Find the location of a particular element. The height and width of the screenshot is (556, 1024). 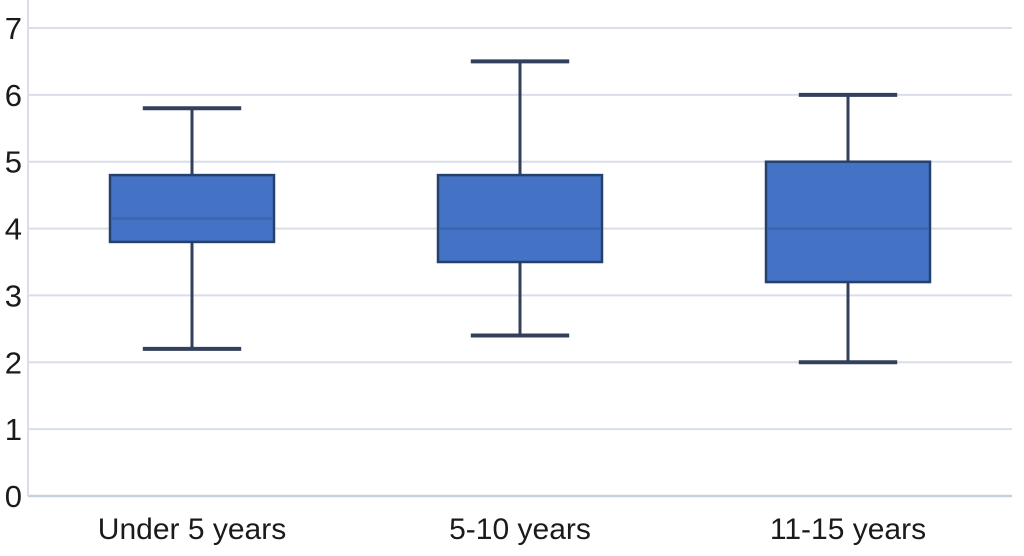

box-group: 11-15 years is located at coordinates (848, 319).